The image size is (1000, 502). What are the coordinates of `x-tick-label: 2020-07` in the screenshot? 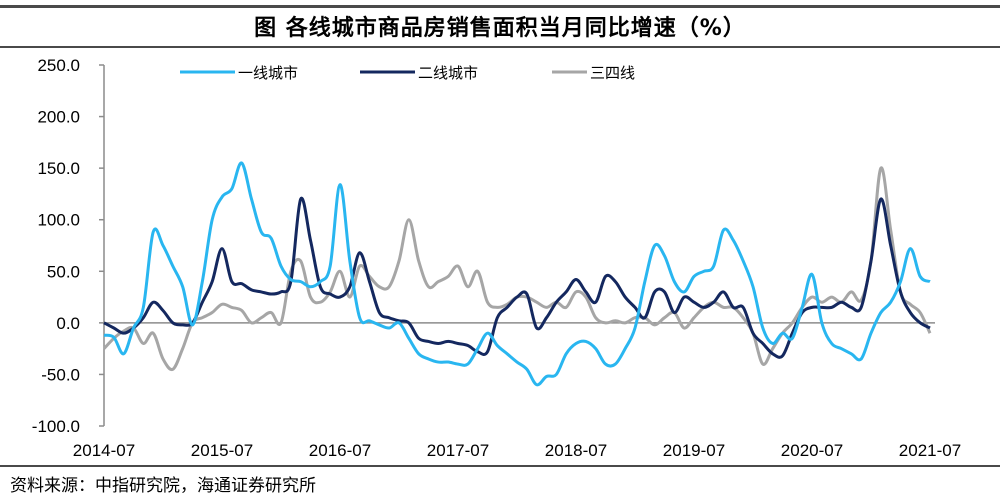 It's located at (812, 450).